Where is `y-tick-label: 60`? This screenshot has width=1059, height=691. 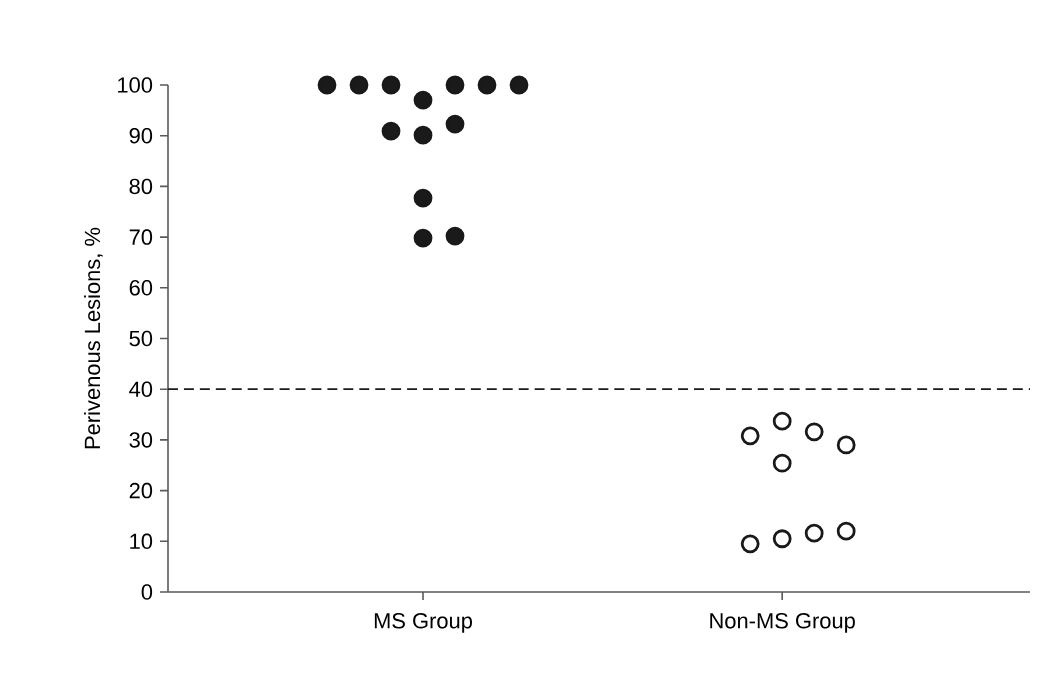
y-tick-label: 60 is located at coordinates (141, 288).